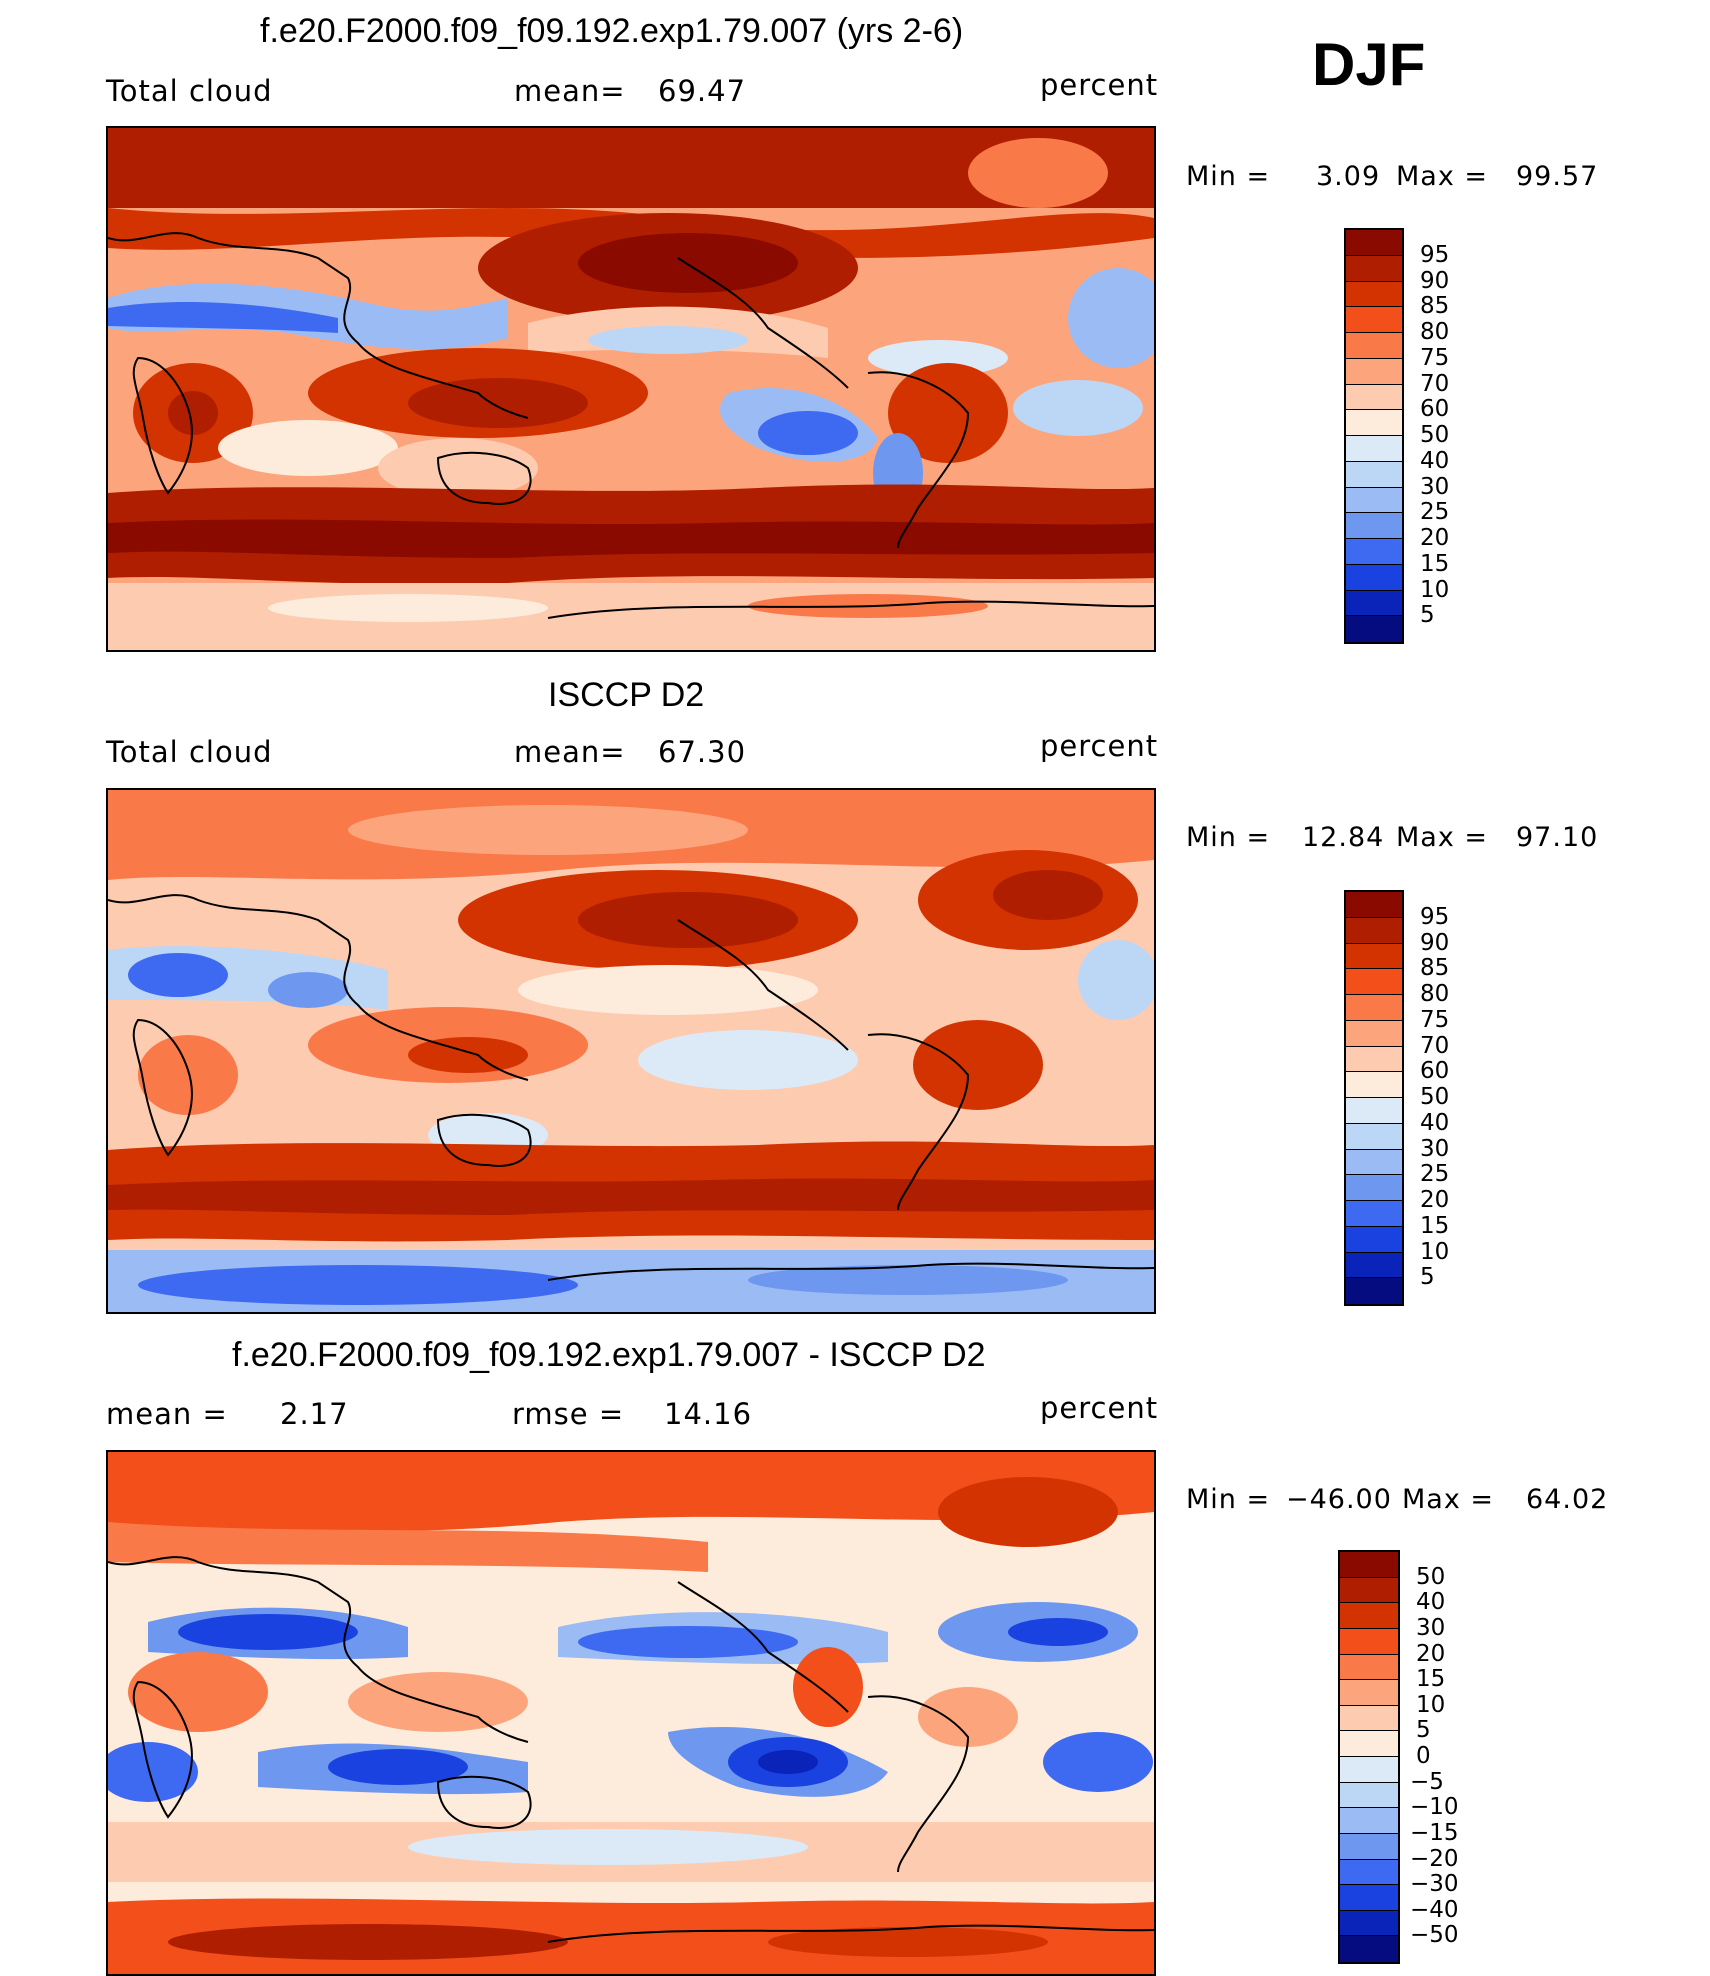  I want to click on colorbar-tick-label: 10, so click(1435, 1251).